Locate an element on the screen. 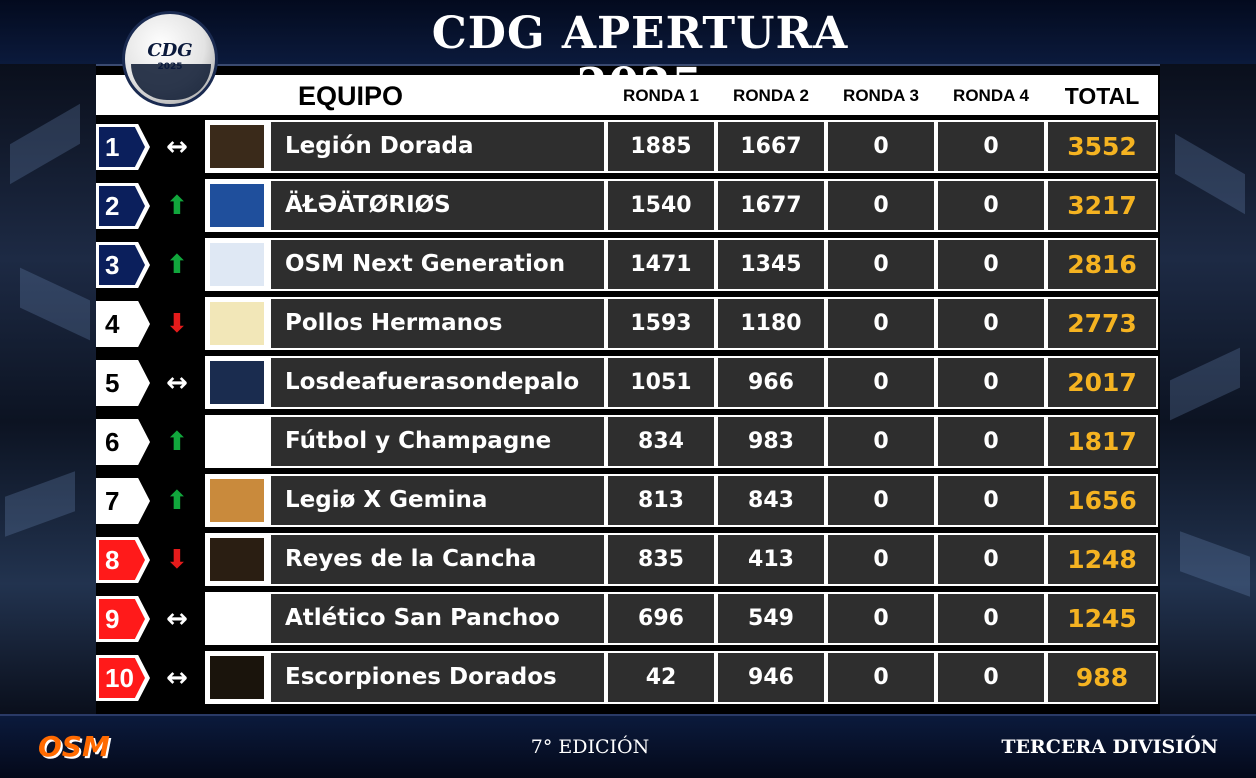  table-row: 7 ⬆ Legiø X Gemina 813 843 0 0 1656 is located at coordinates (627, 500).